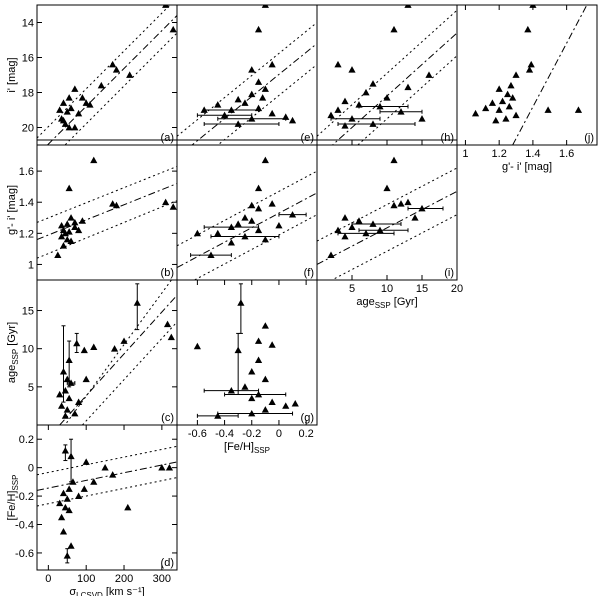 This screenshot has height=596, width=600. I want to click on panel-label: (b), so click(167, 273).